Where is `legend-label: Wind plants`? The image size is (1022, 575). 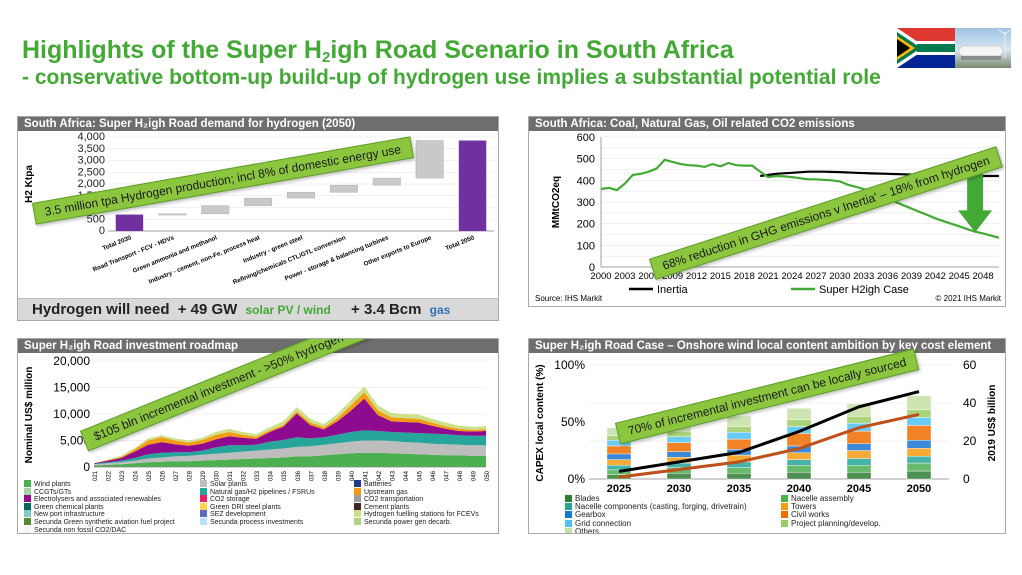
legend-label: Wind plants is located at coordinates (52, 484).